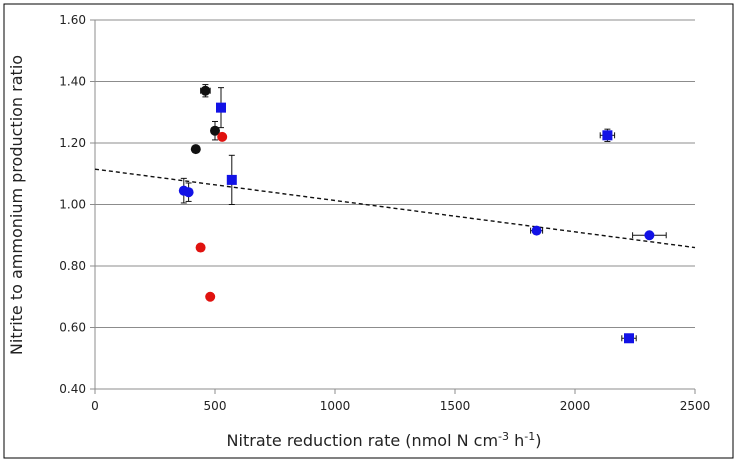 This screenshot has height=462, width=737. Describe the element at coordinates (455, 406) in the screenshot. I see `x-tick-label: 1500` at that location.